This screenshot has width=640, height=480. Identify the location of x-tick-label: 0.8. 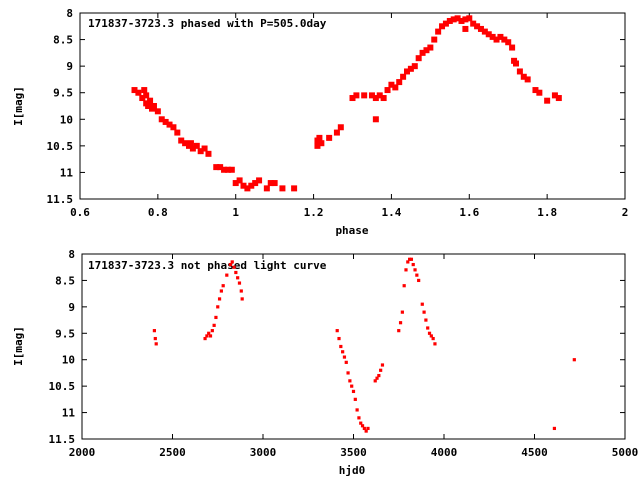
(158, 212).